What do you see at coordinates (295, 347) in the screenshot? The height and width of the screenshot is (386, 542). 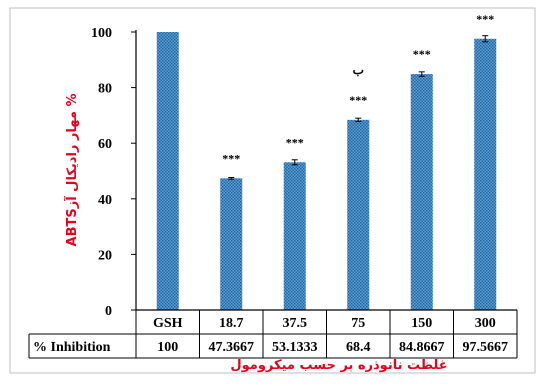 I see `table-cell: 53.1333` at bounding box center [295, 347].